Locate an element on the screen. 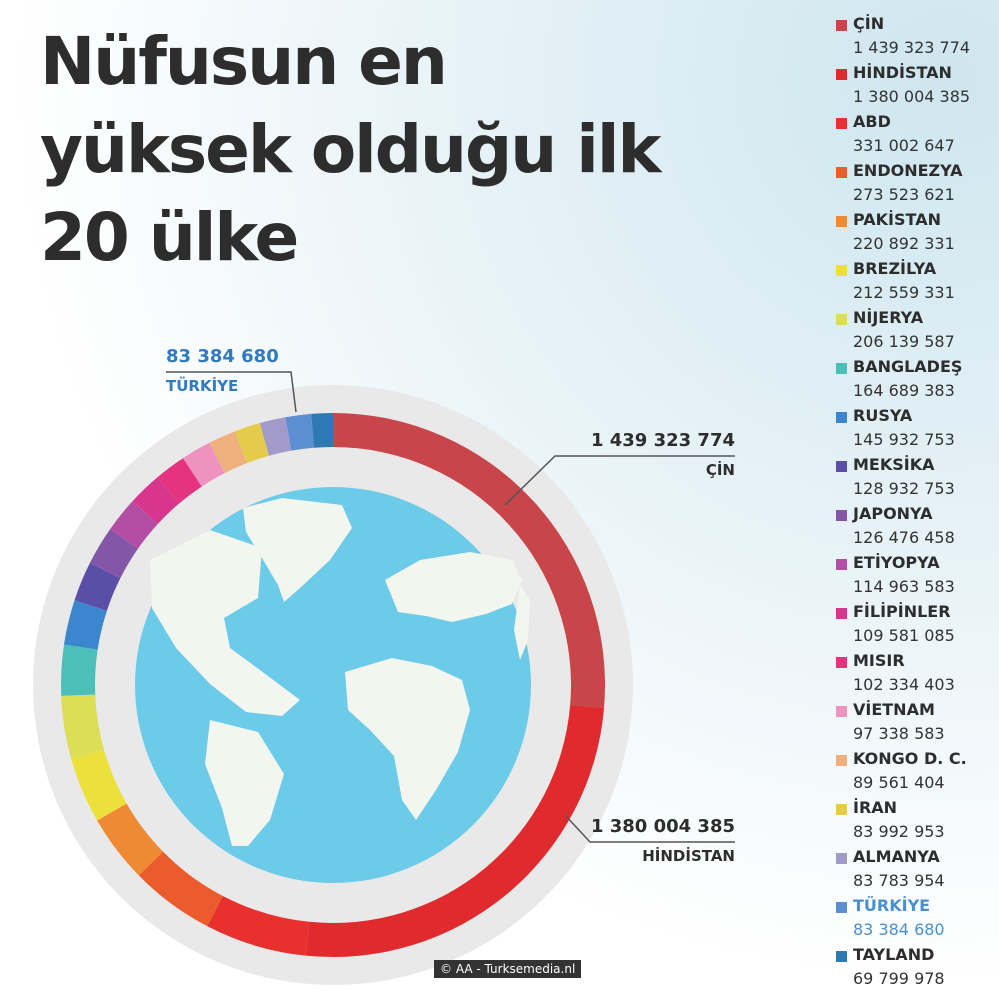 This screenshot has height=994, width=999. legend-label: KONGO D. C. is located at coordinates (910, 758).